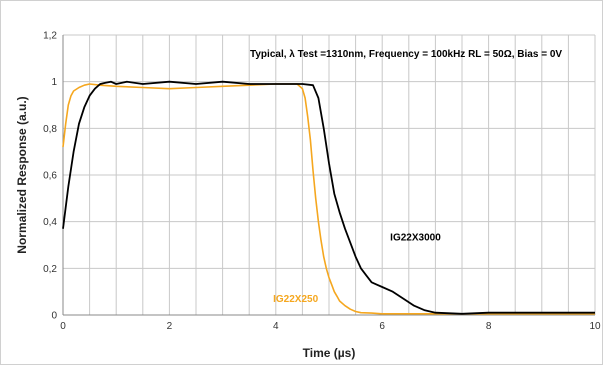 Image resolution: width=603 pixels, height=365 pixels. Describe the element at coordinates (50, 222) in the screenshot. I see `y-tick-label: 0,4` at that location.